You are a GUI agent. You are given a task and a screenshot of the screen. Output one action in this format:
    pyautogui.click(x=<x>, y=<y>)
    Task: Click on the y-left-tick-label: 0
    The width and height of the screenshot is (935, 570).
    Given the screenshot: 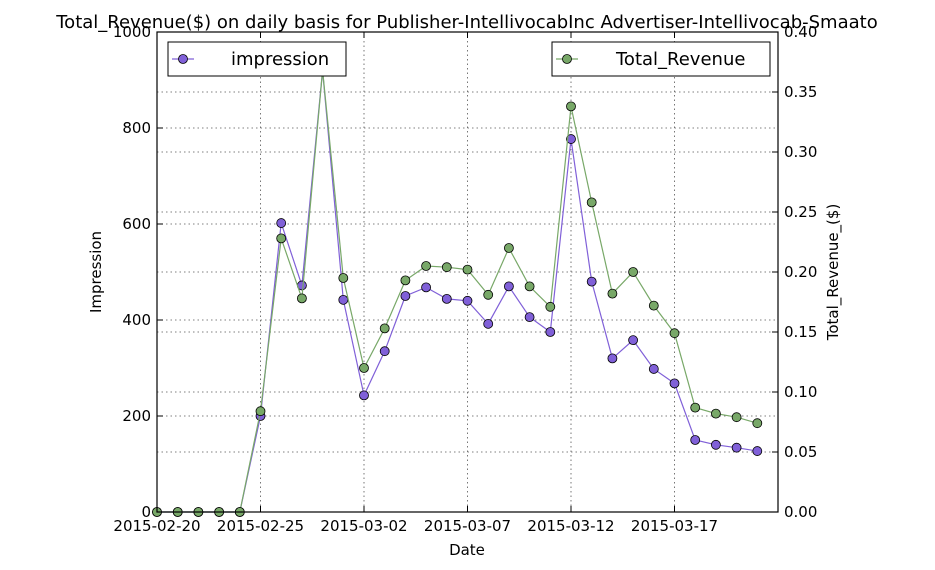 What is the action you would take?
    pyautogui.click(x=146, y=512)
    